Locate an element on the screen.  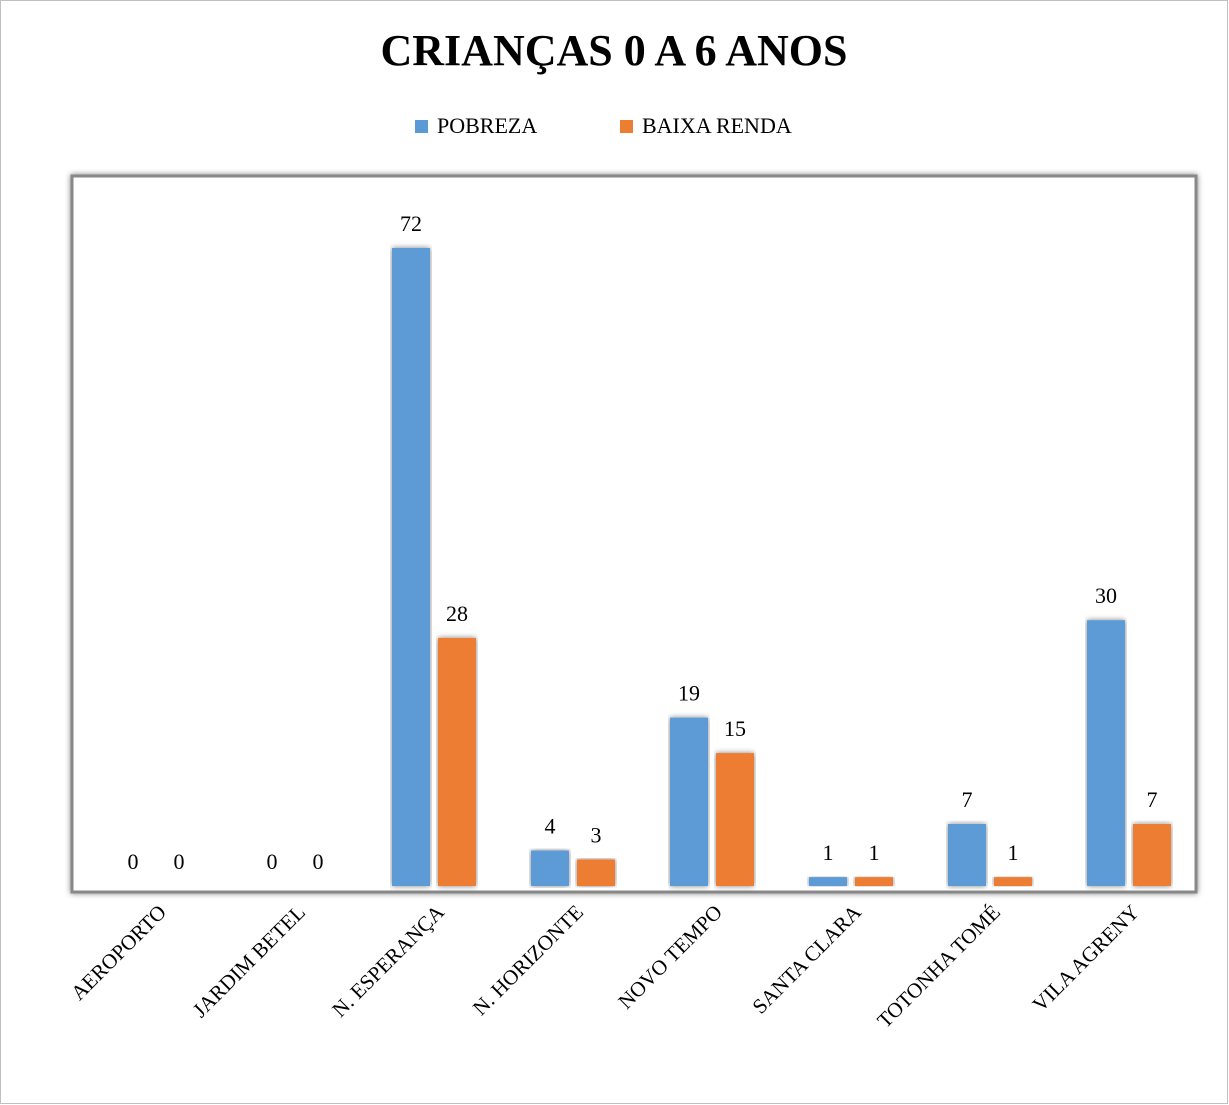
data-label: 3 is located at coordinates (596, 834).